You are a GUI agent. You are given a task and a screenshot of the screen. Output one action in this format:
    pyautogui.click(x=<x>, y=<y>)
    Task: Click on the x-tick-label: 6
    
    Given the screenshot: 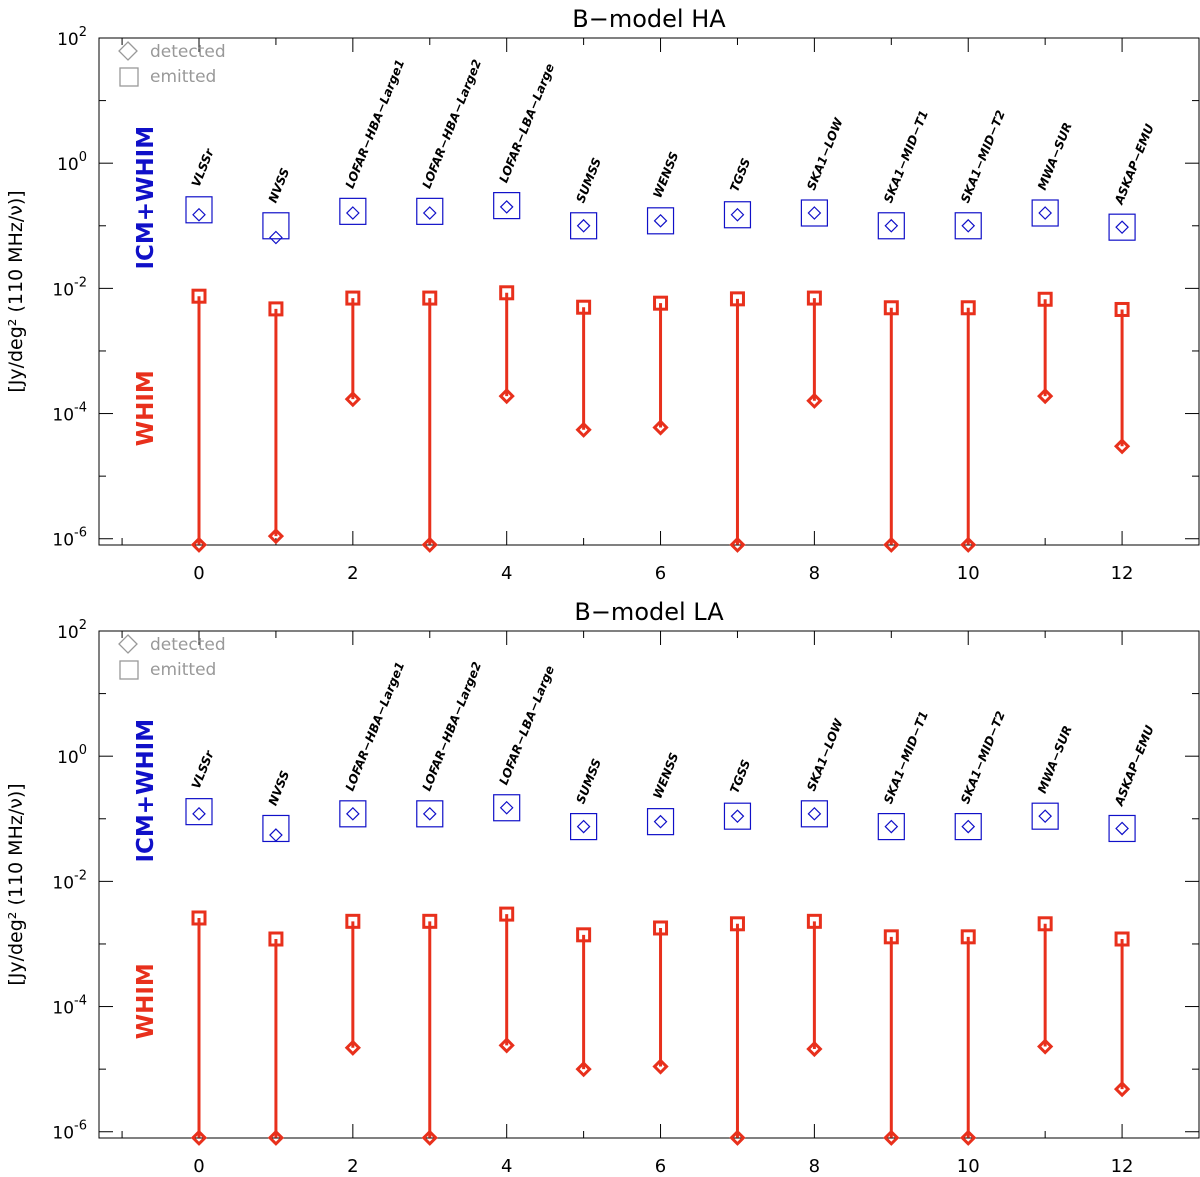 What is the action you would take?
    pyautogui.click(x=660, y=1164)
    